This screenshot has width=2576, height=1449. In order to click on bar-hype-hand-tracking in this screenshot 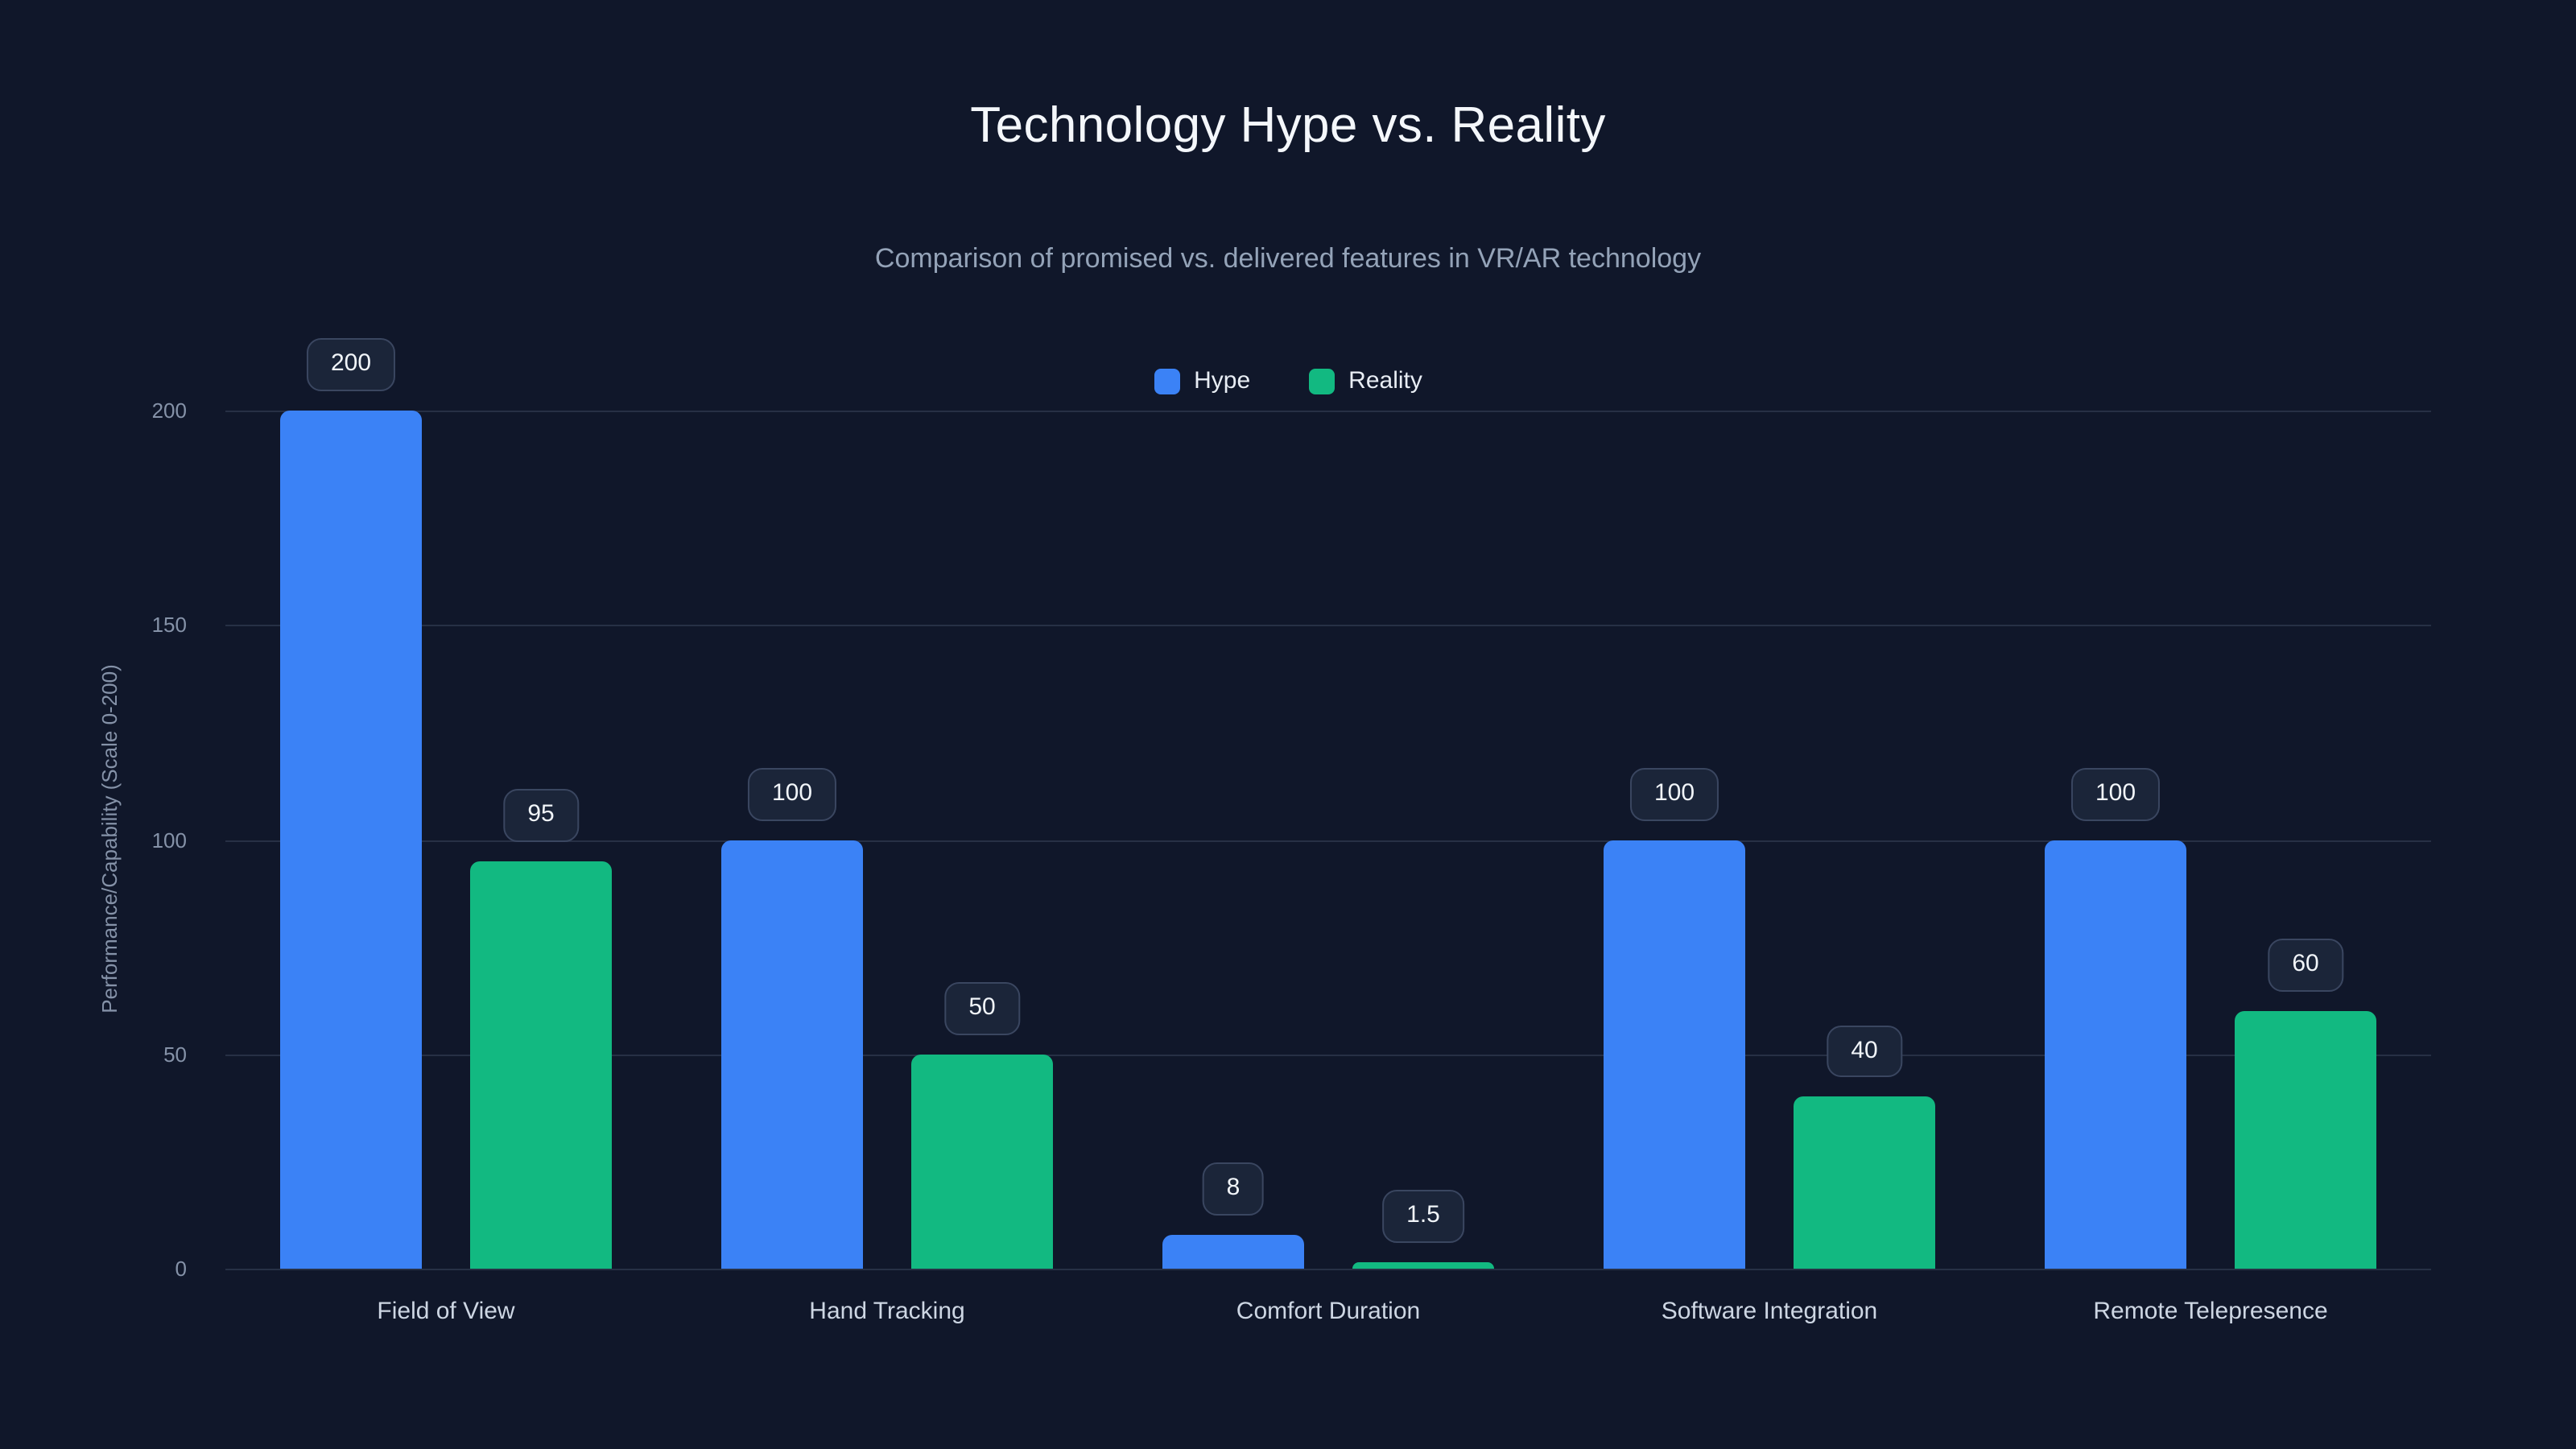, I will do `click(792, 1054)`.